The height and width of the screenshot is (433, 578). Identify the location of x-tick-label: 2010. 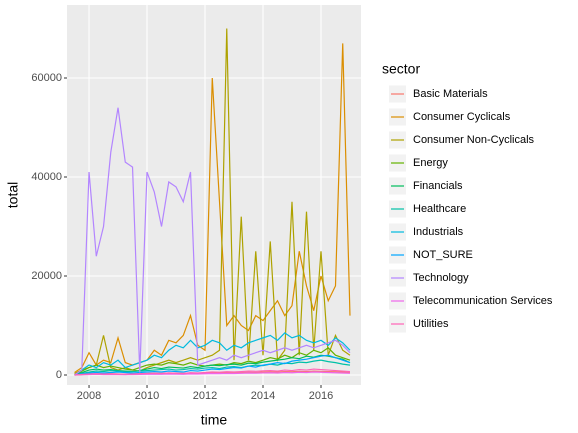
(147, 396).